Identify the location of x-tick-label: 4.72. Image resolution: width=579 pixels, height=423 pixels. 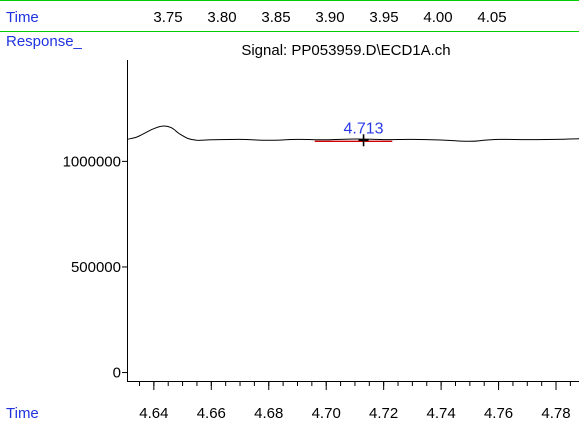
(383, 413).